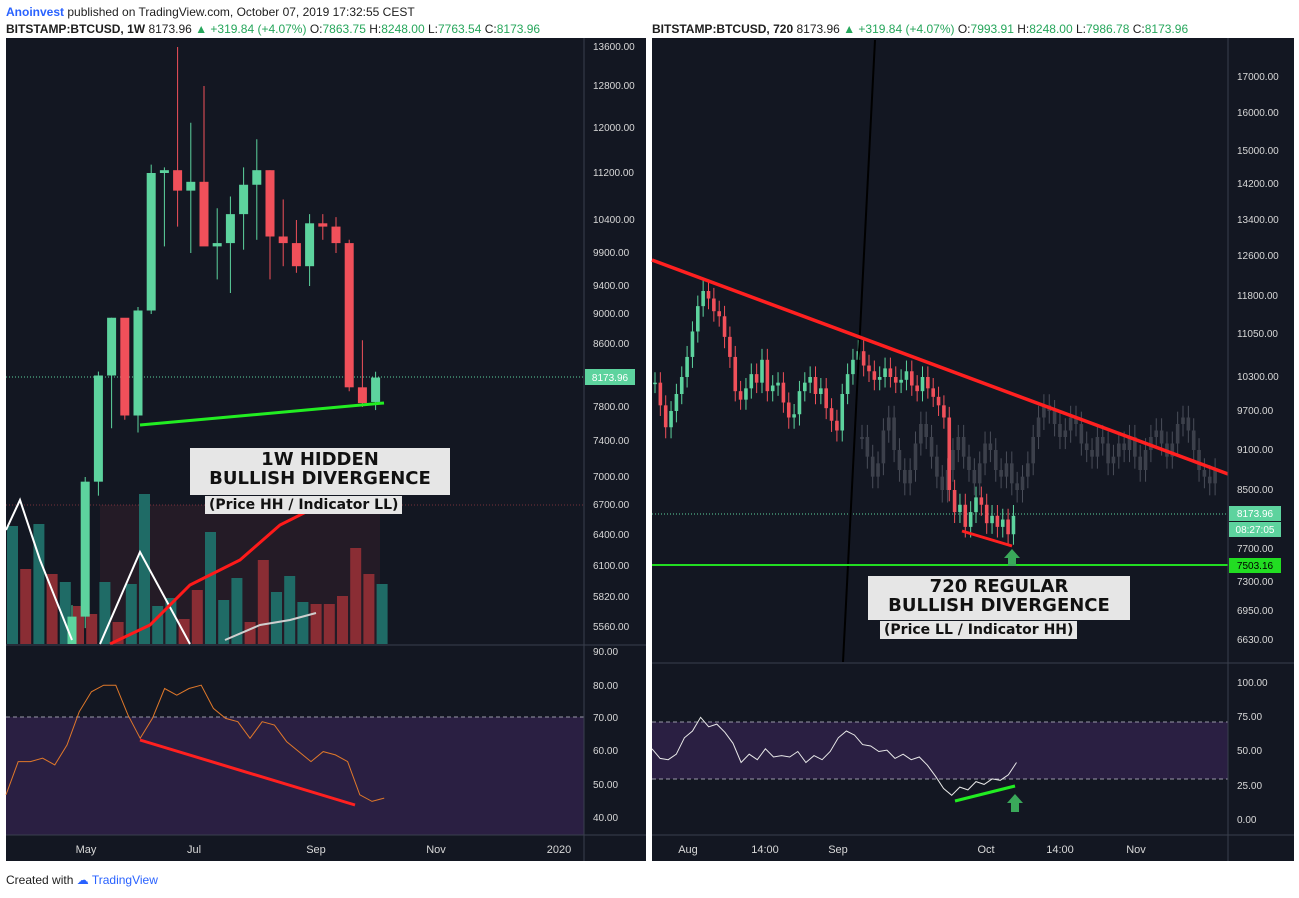  What do you see at coordinates (1258, 220) in the screenshot?
I see `axis-tick-label: 13400.00` at bounding box center [1258, 220].